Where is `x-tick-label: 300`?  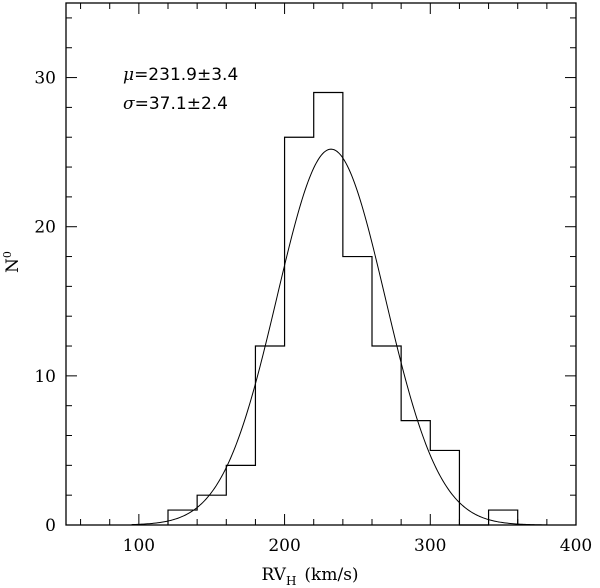
x-tick-label: 300 is located at coordinates (430, 546).